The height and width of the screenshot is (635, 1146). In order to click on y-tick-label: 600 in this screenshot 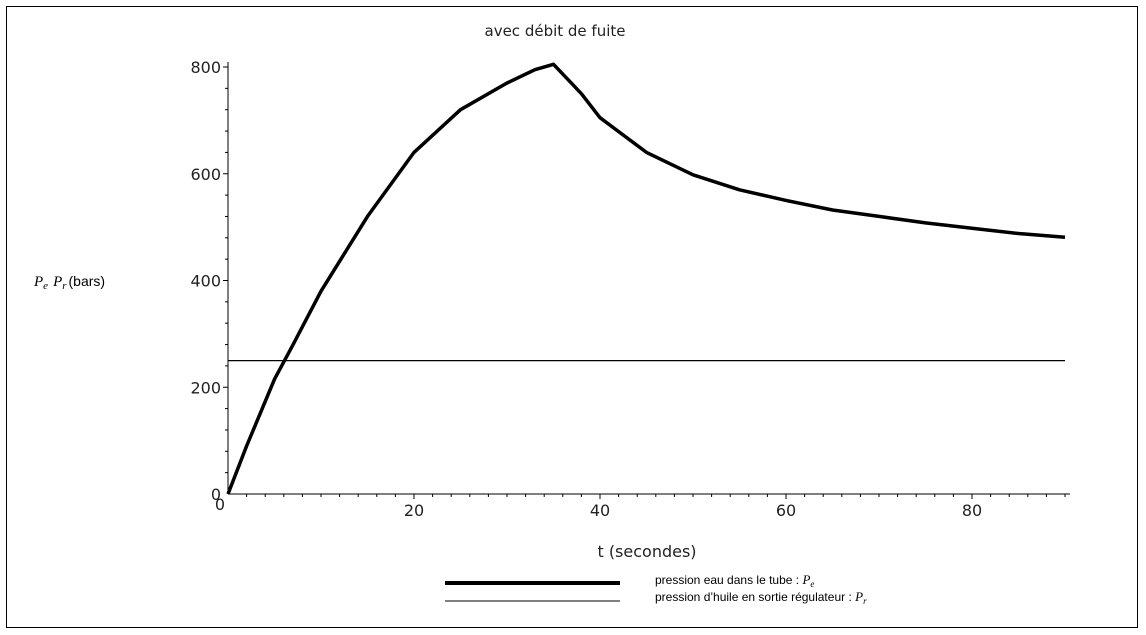, I will do `click(205, 174)`.